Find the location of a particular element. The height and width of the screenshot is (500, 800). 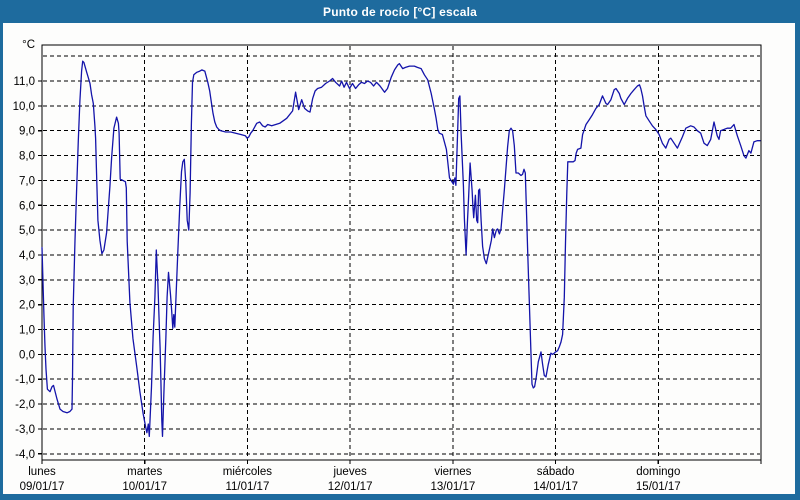

window-title: Punto de rocío [°C] escala is located at coordinates (400, 11).